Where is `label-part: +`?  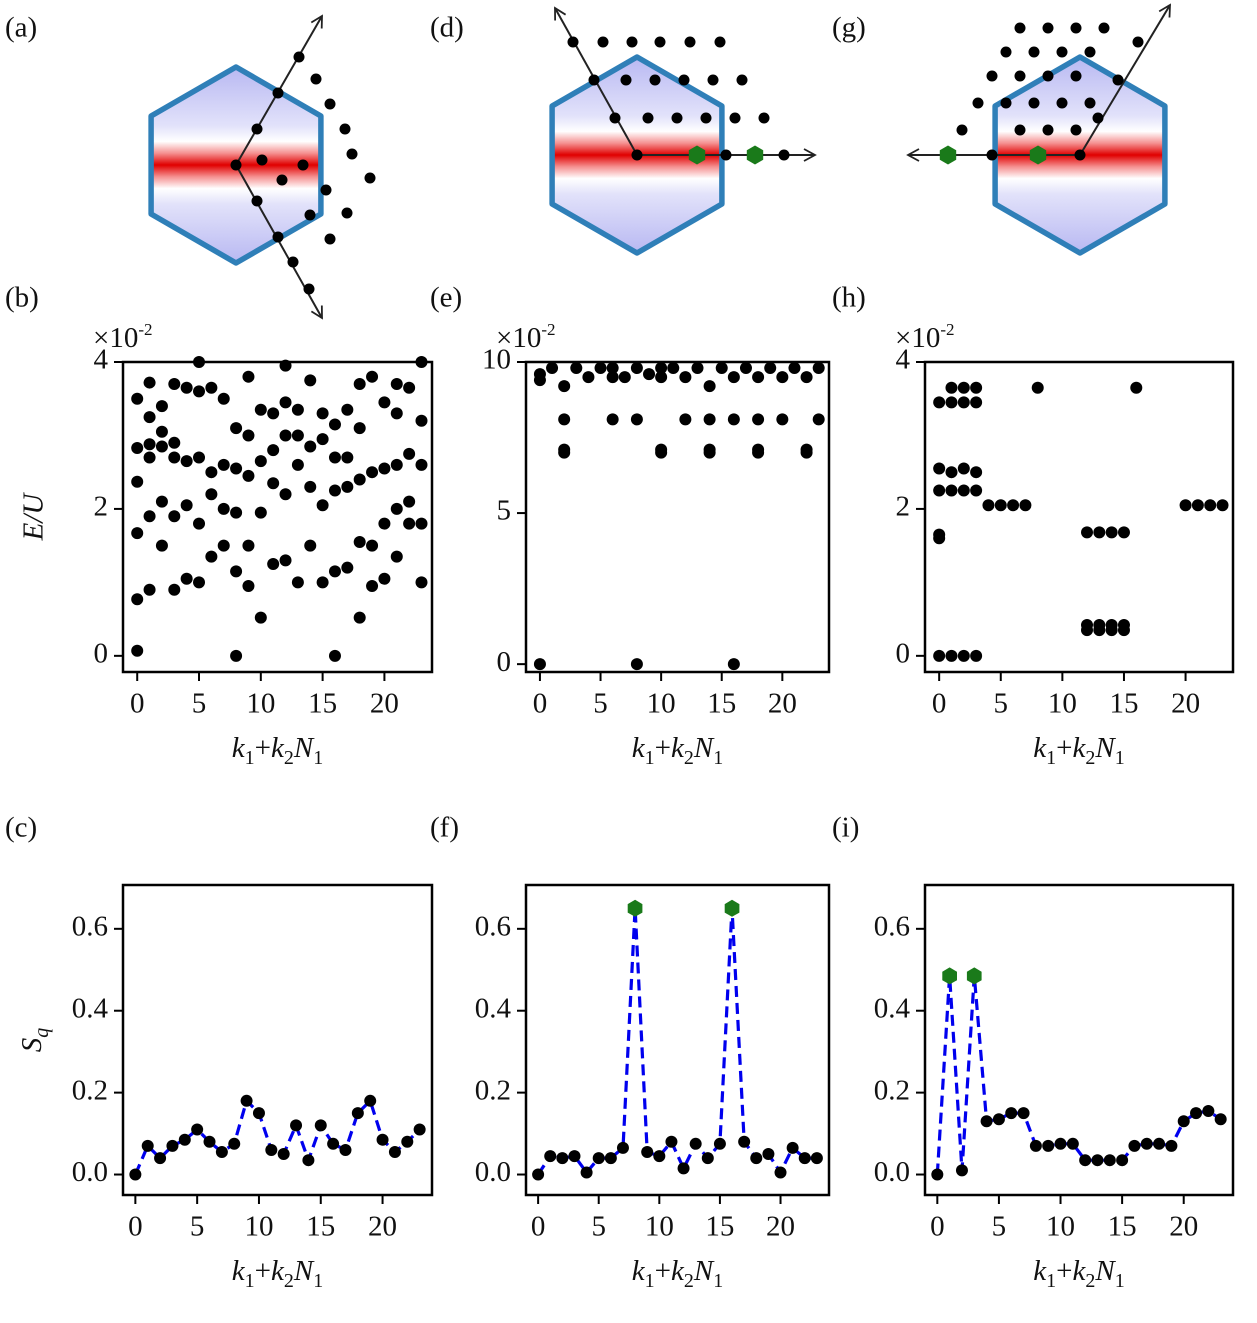
label-part: + is located at coordinates (663, 748).